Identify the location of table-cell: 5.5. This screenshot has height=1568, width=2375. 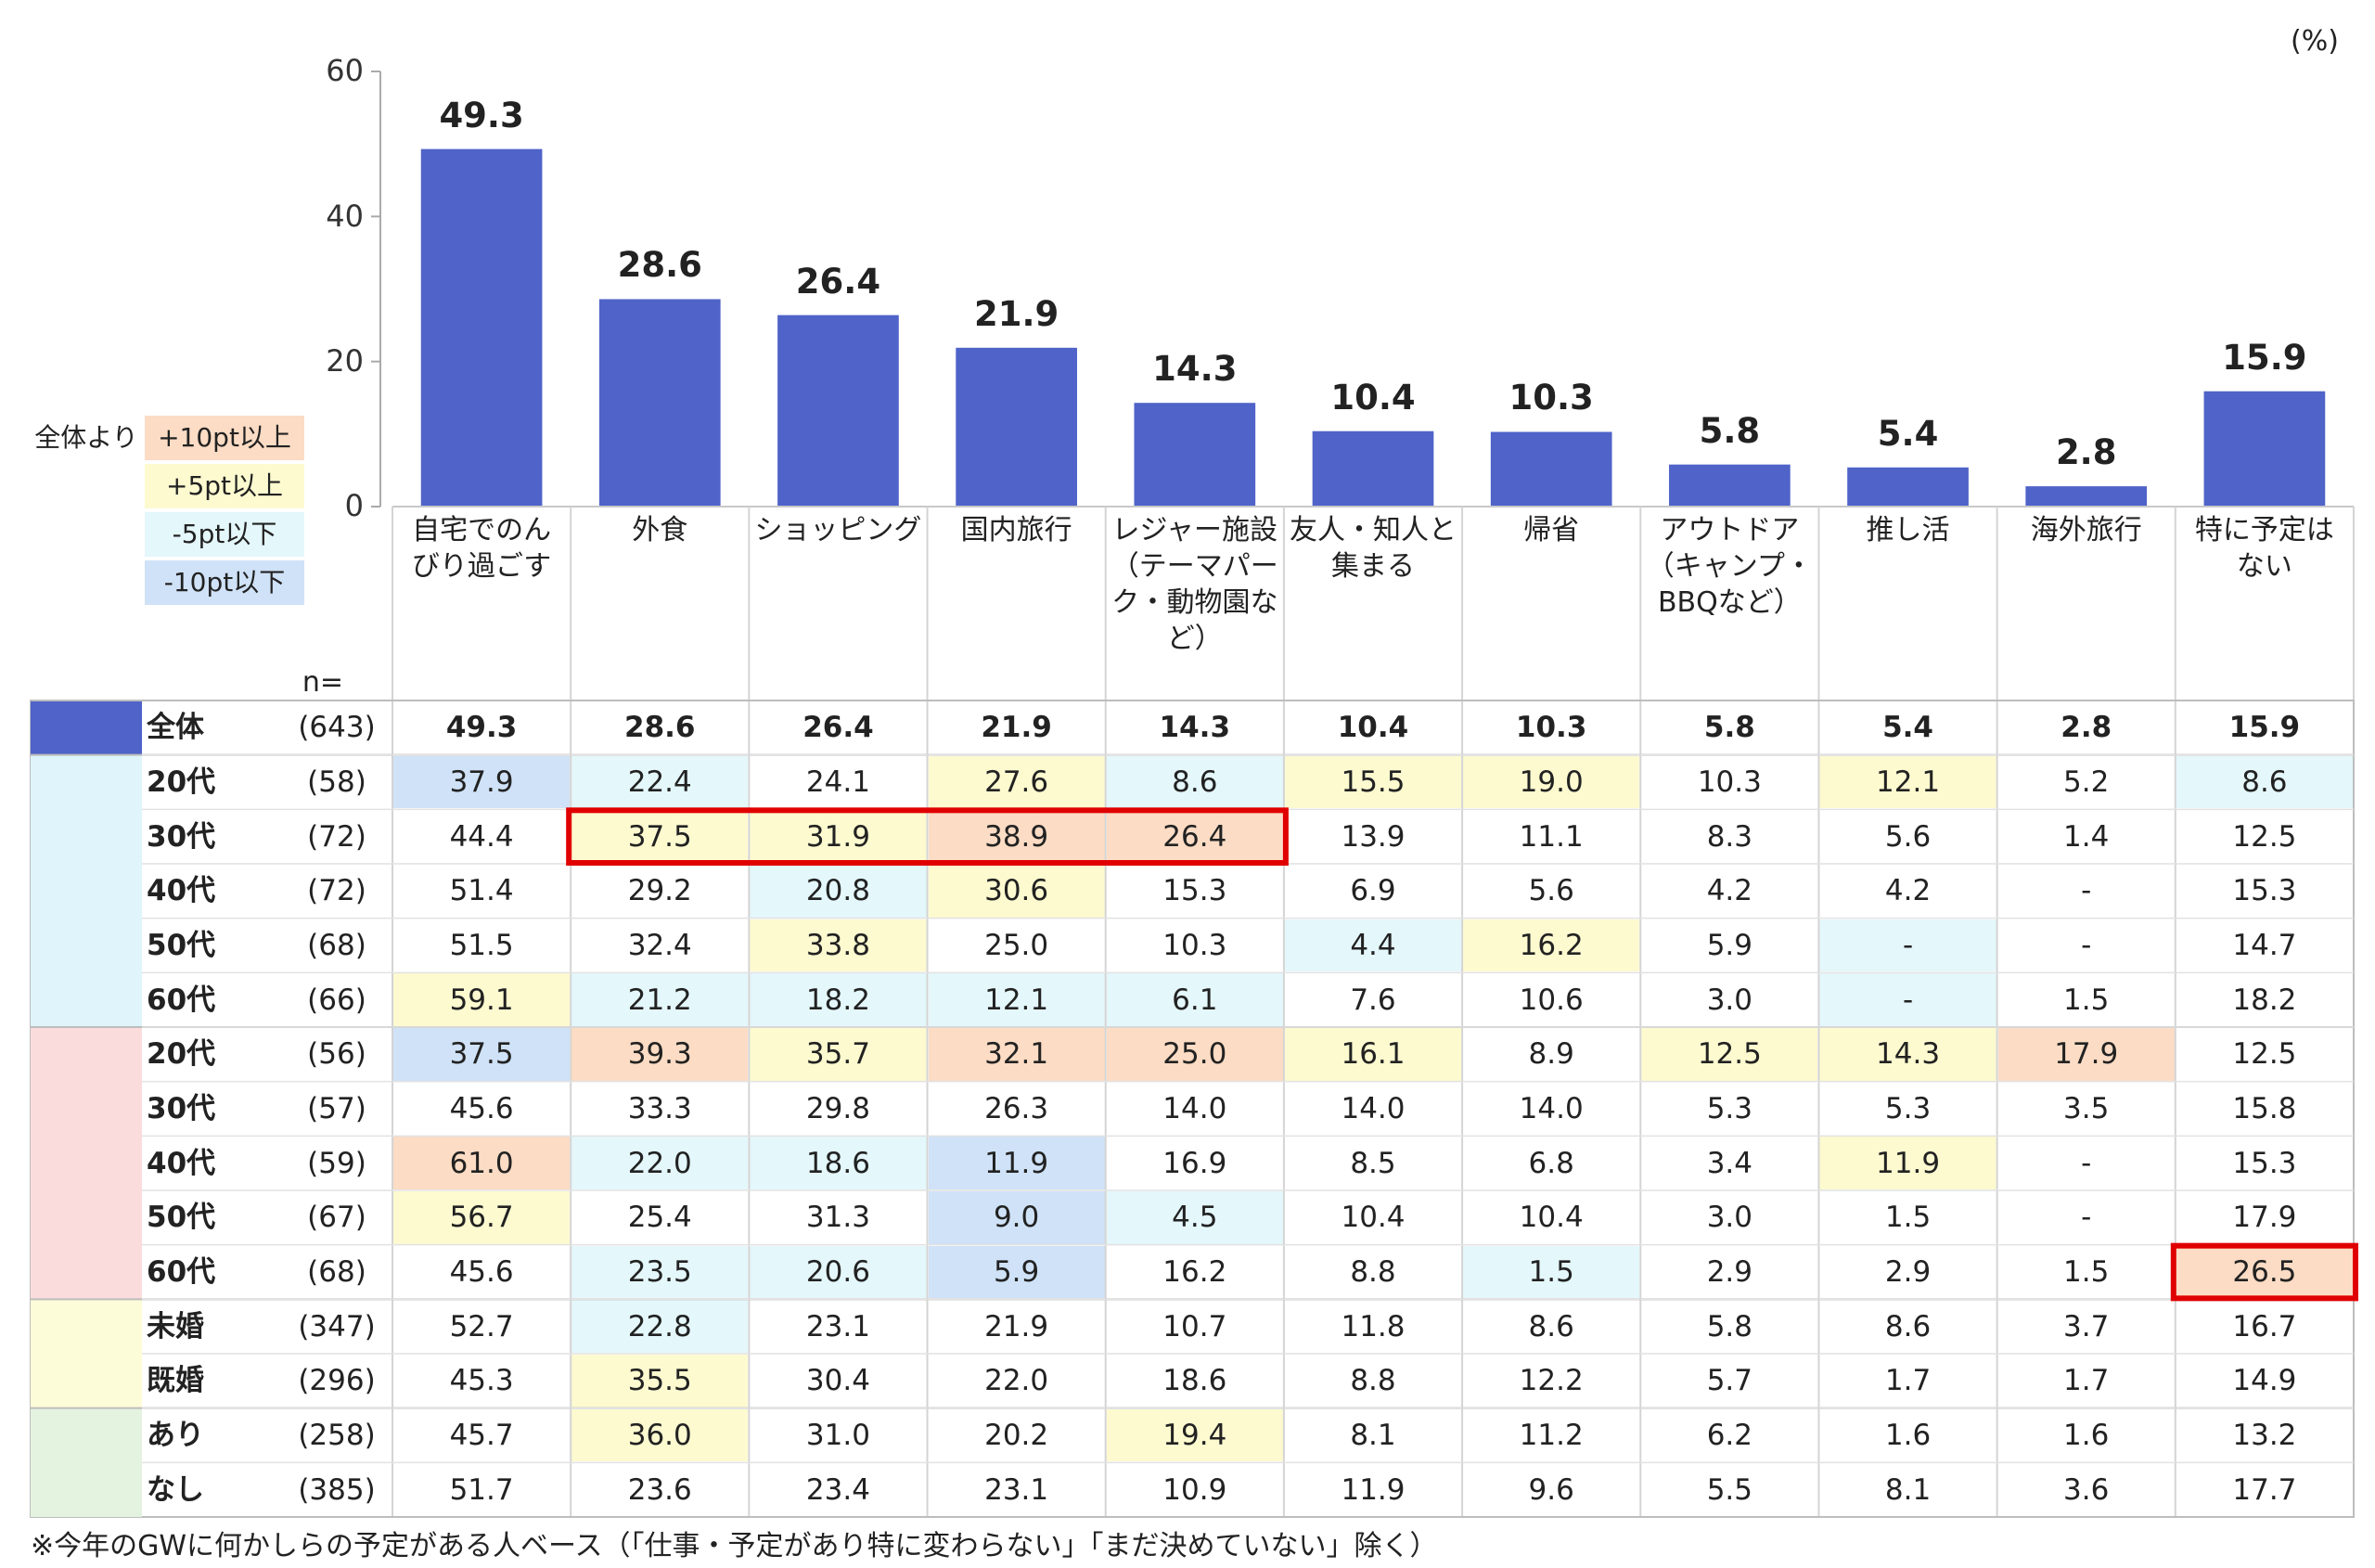
(1729, 1489).